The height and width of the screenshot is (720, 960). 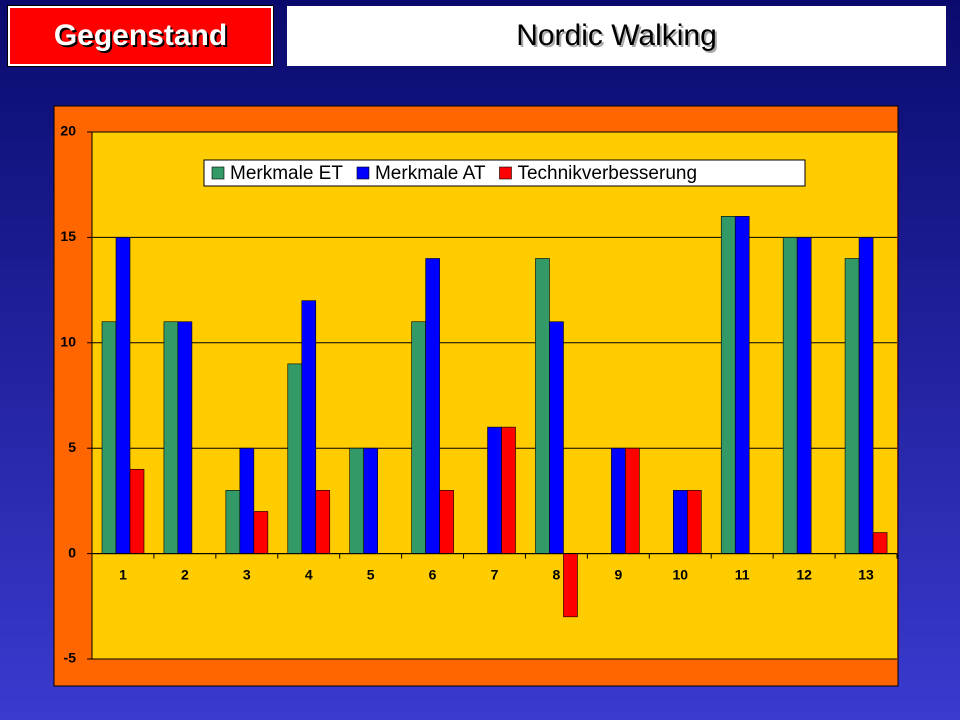 I want to click on y-tick-label: 15, so click(x=68, y=236).